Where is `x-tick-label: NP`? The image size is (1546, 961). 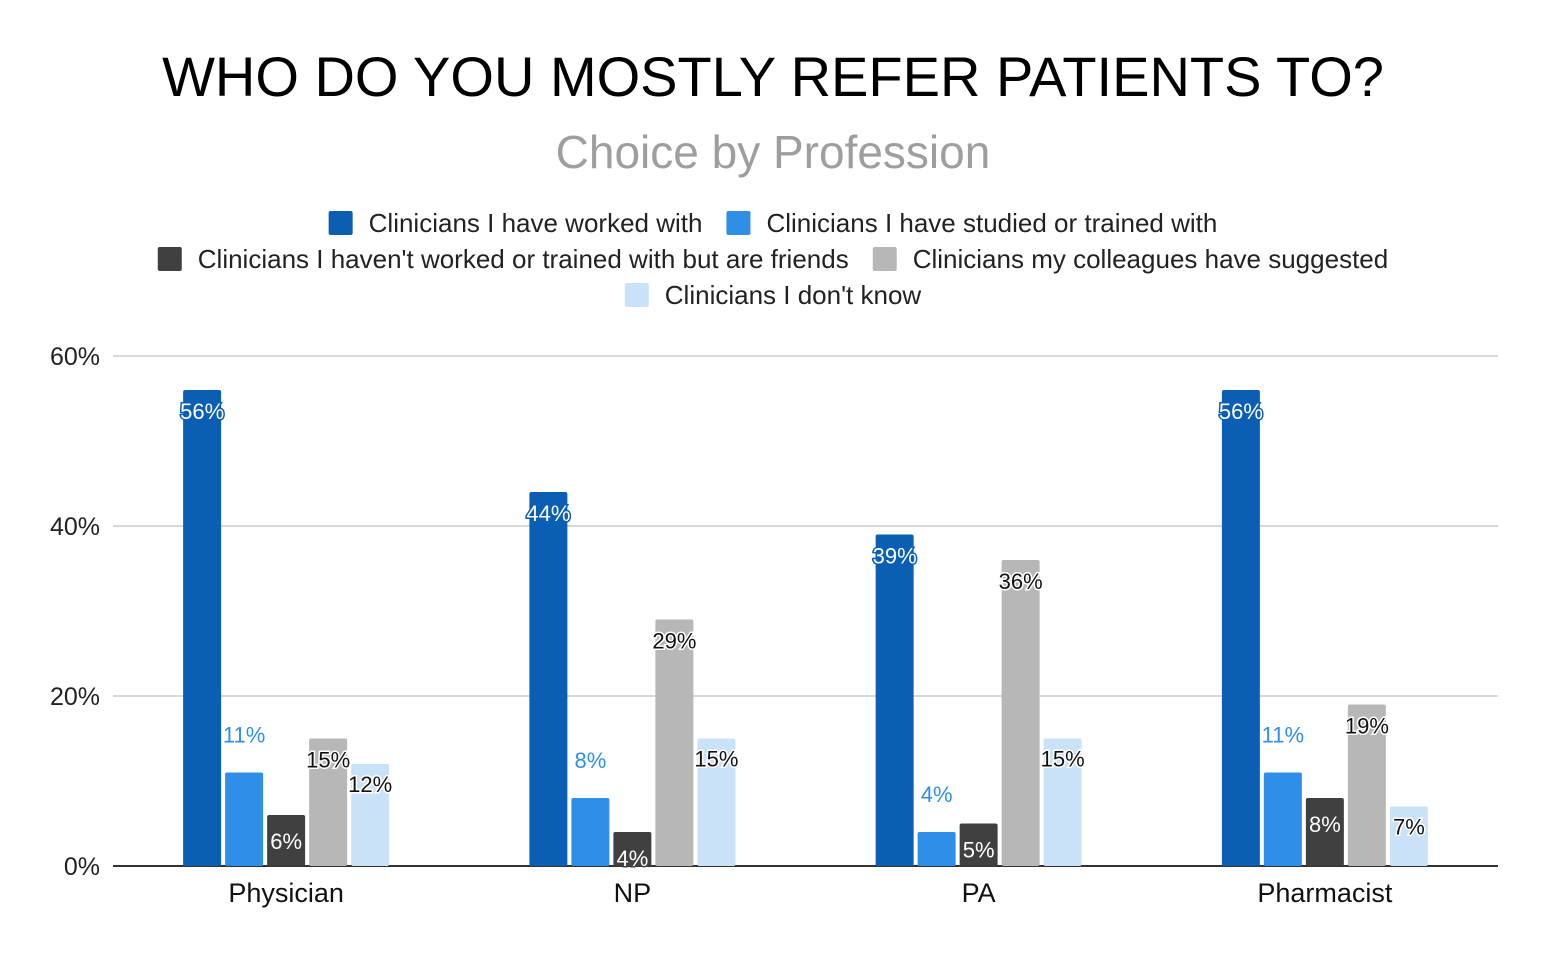 x-tick-label: NP is located at coordinates (633, 893).